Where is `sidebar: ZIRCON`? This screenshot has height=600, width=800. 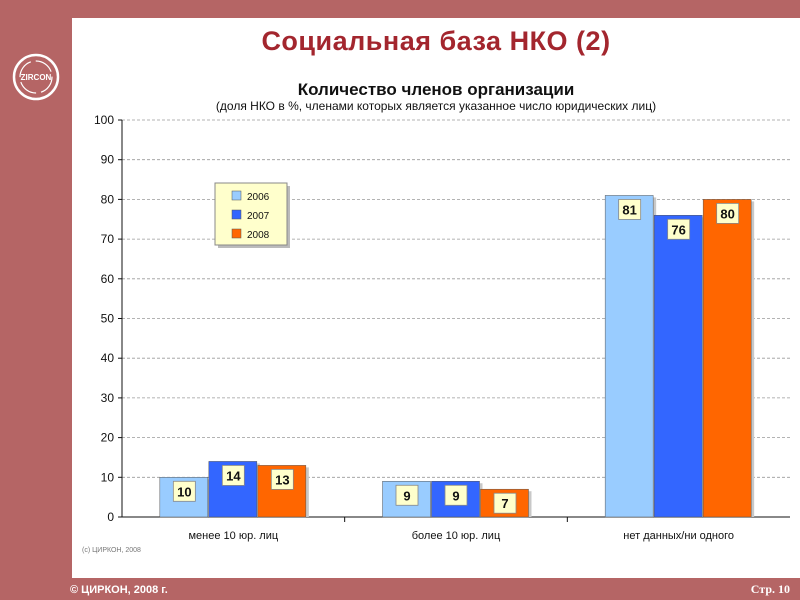 sidebar: ZIRCON is located at coordinates (36, 289).